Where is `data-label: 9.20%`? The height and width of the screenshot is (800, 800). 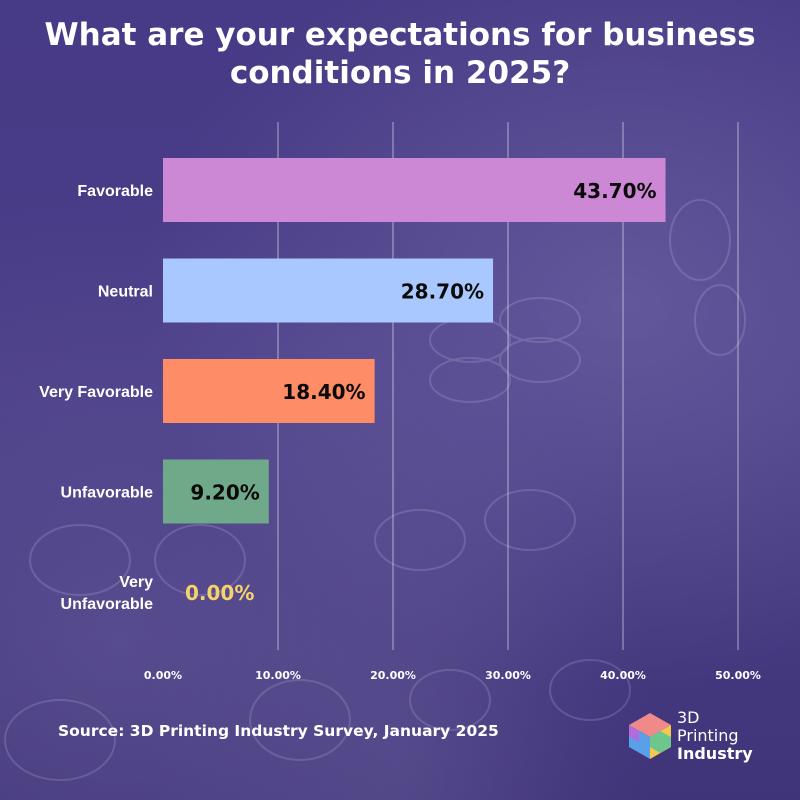
data-label: 9.20% is located at coordinates (224, 493).